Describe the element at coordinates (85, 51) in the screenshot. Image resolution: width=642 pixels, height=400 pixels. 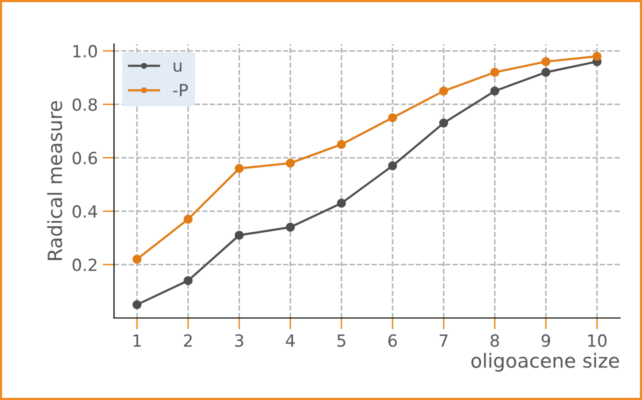
I see `y-tick-label: 1.0` at that location.